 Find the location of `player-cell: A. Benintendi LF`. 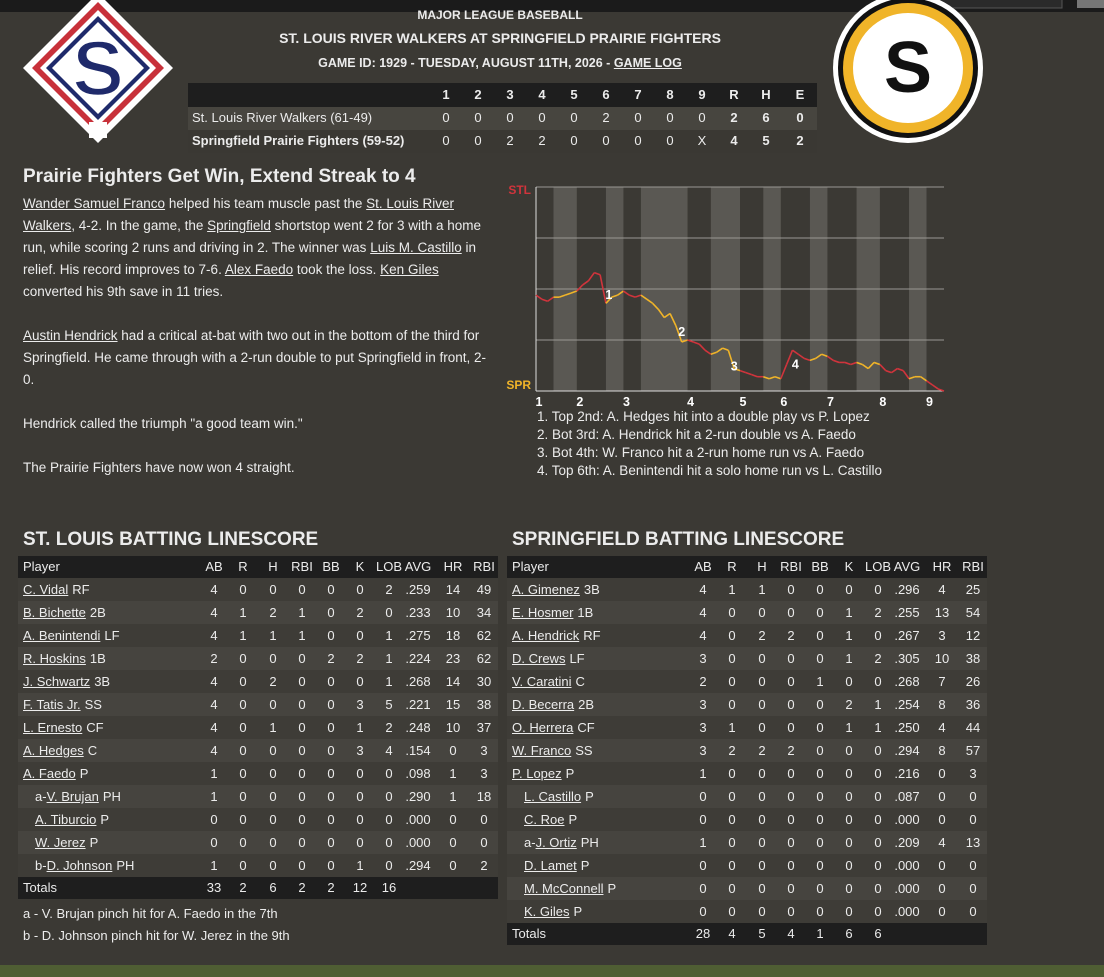

player-cell: A. Benintendi LF is located at coordinates (71, 635).